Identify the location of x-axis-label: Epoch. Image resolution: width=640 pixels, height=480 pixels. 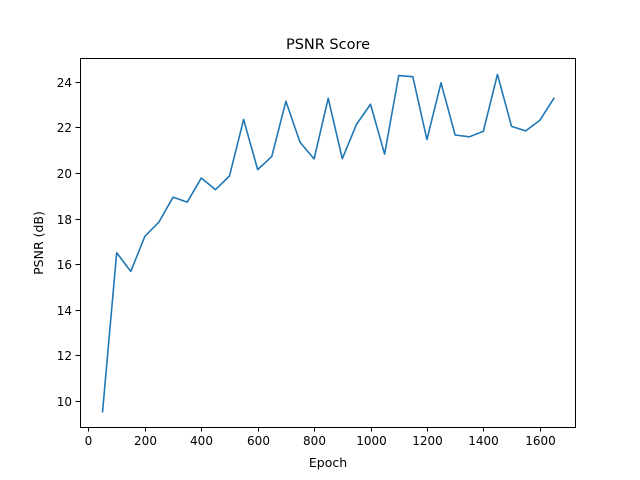
(328, 462).